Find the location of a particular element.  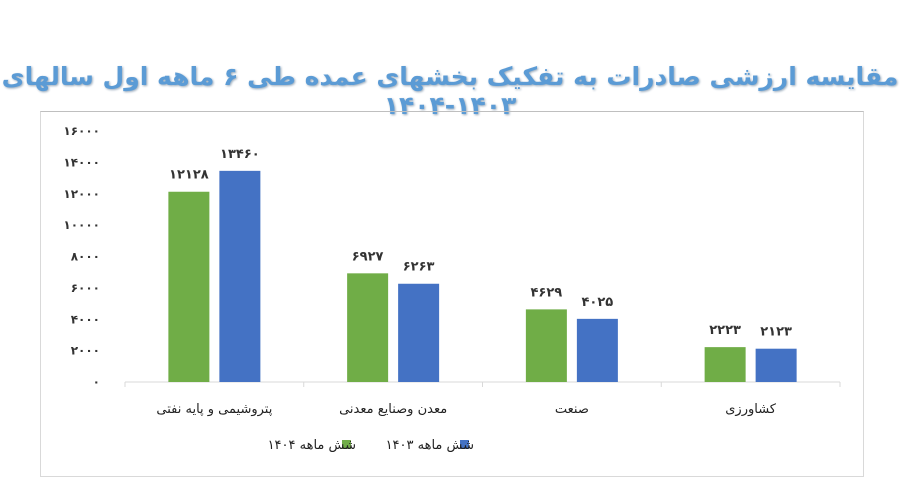

y-tick-label: ۰ is located at coordinates (96, 382).